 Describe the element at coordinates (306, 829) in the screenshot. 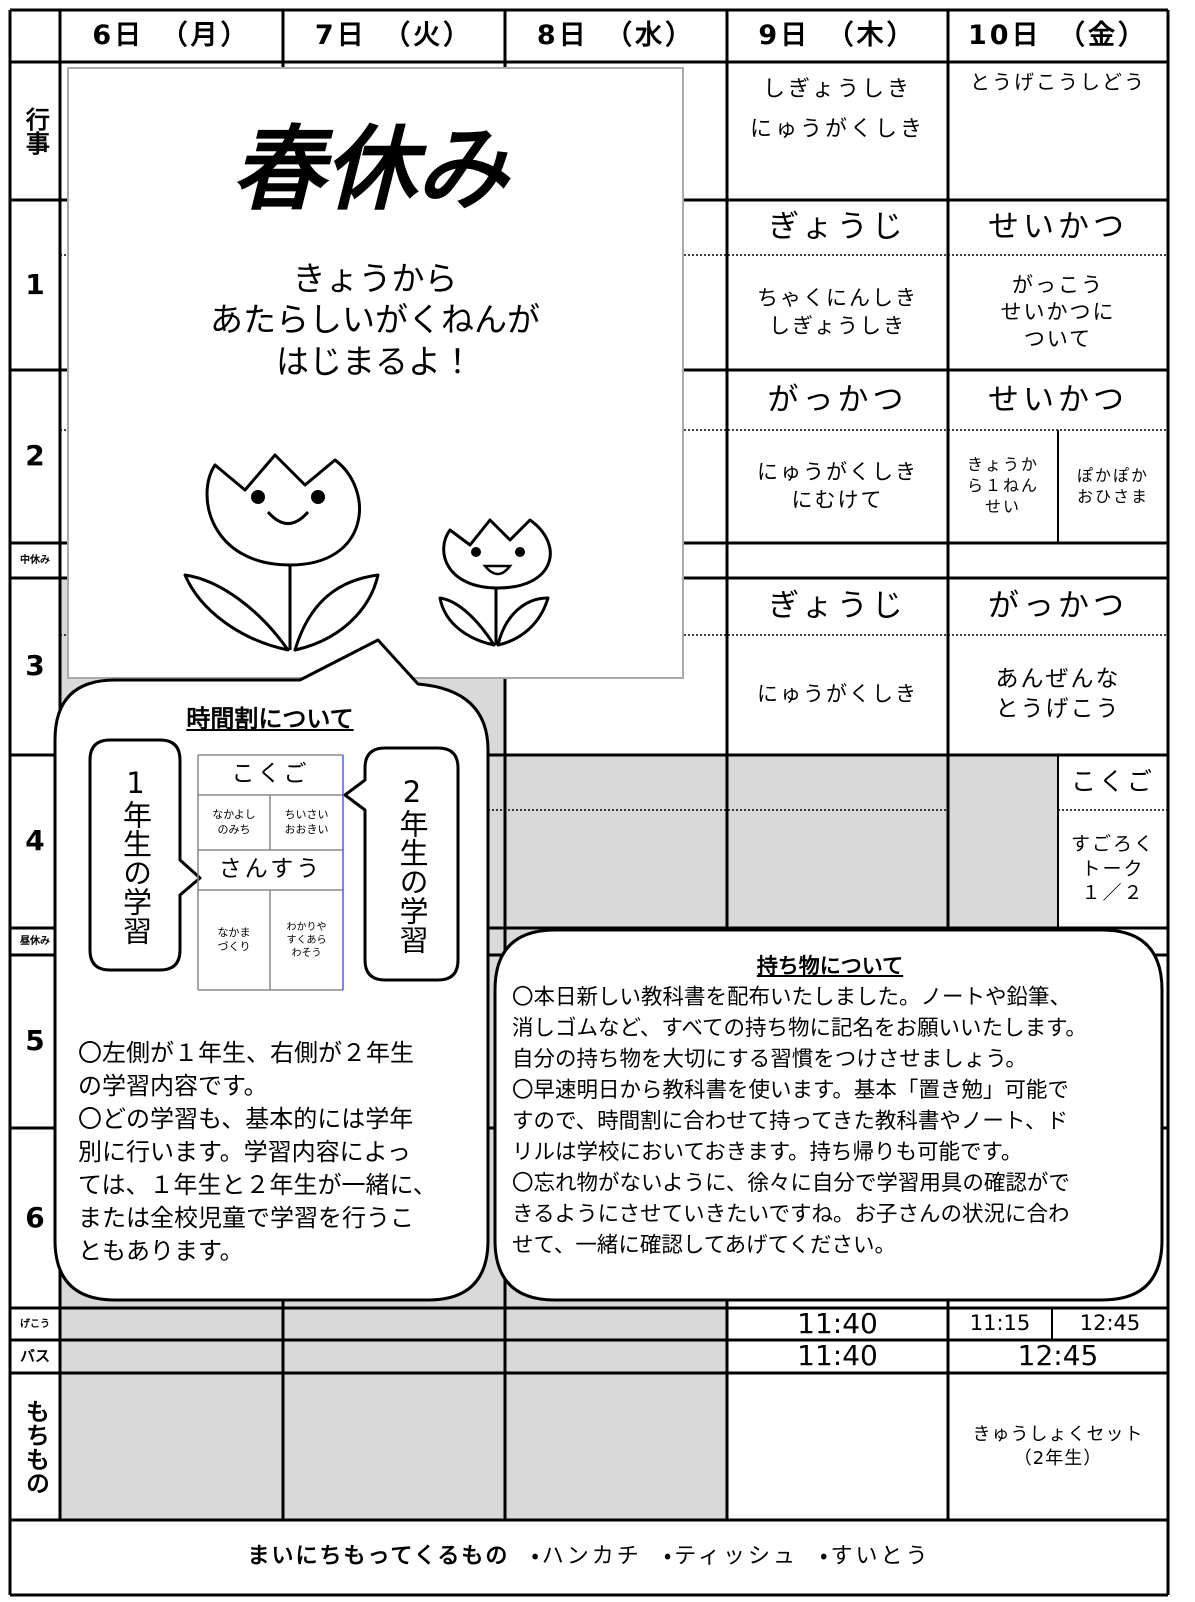

I see `text-line: おおきい` at that location.